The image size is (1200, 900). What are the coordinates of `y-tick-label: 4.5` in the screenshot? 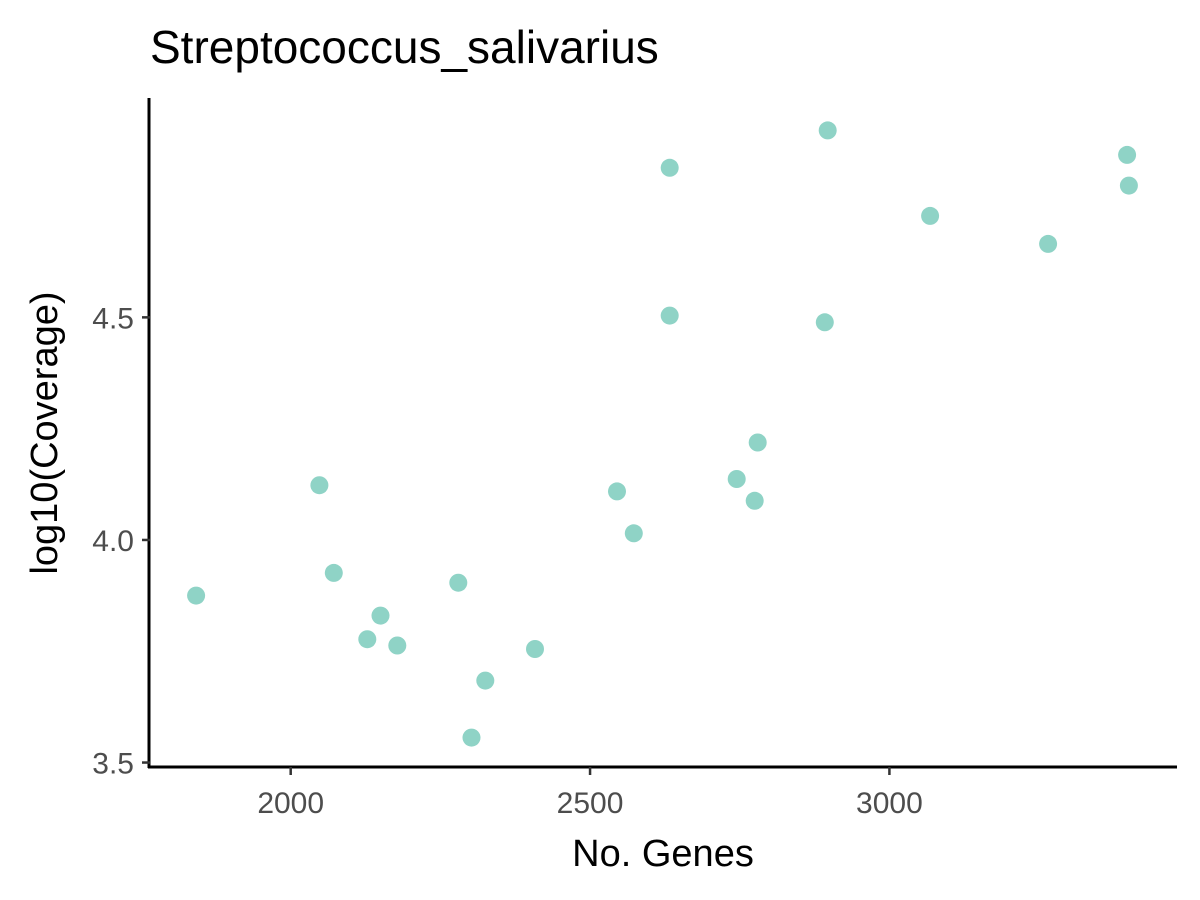 It's located at (113, 318).